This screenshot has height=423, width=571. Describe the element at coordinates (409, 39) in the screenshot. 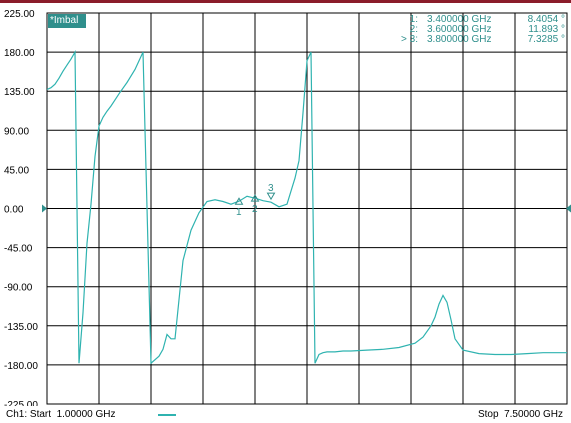

I see `marker-readout-id: > 3:` at that location.